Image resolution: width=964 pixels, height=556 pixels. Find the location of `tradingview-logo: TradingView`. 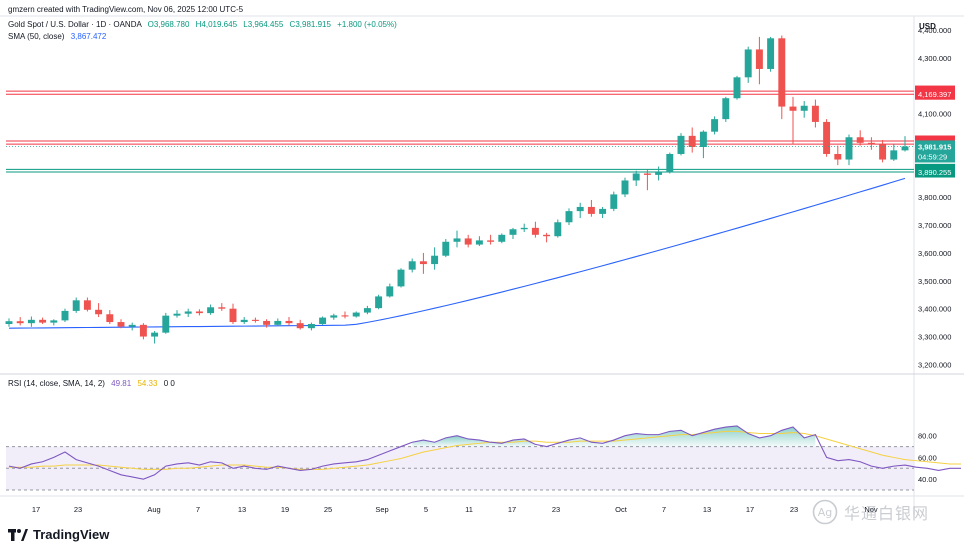

tradingview-logo: TradingView is located at coordinates (58, 534).